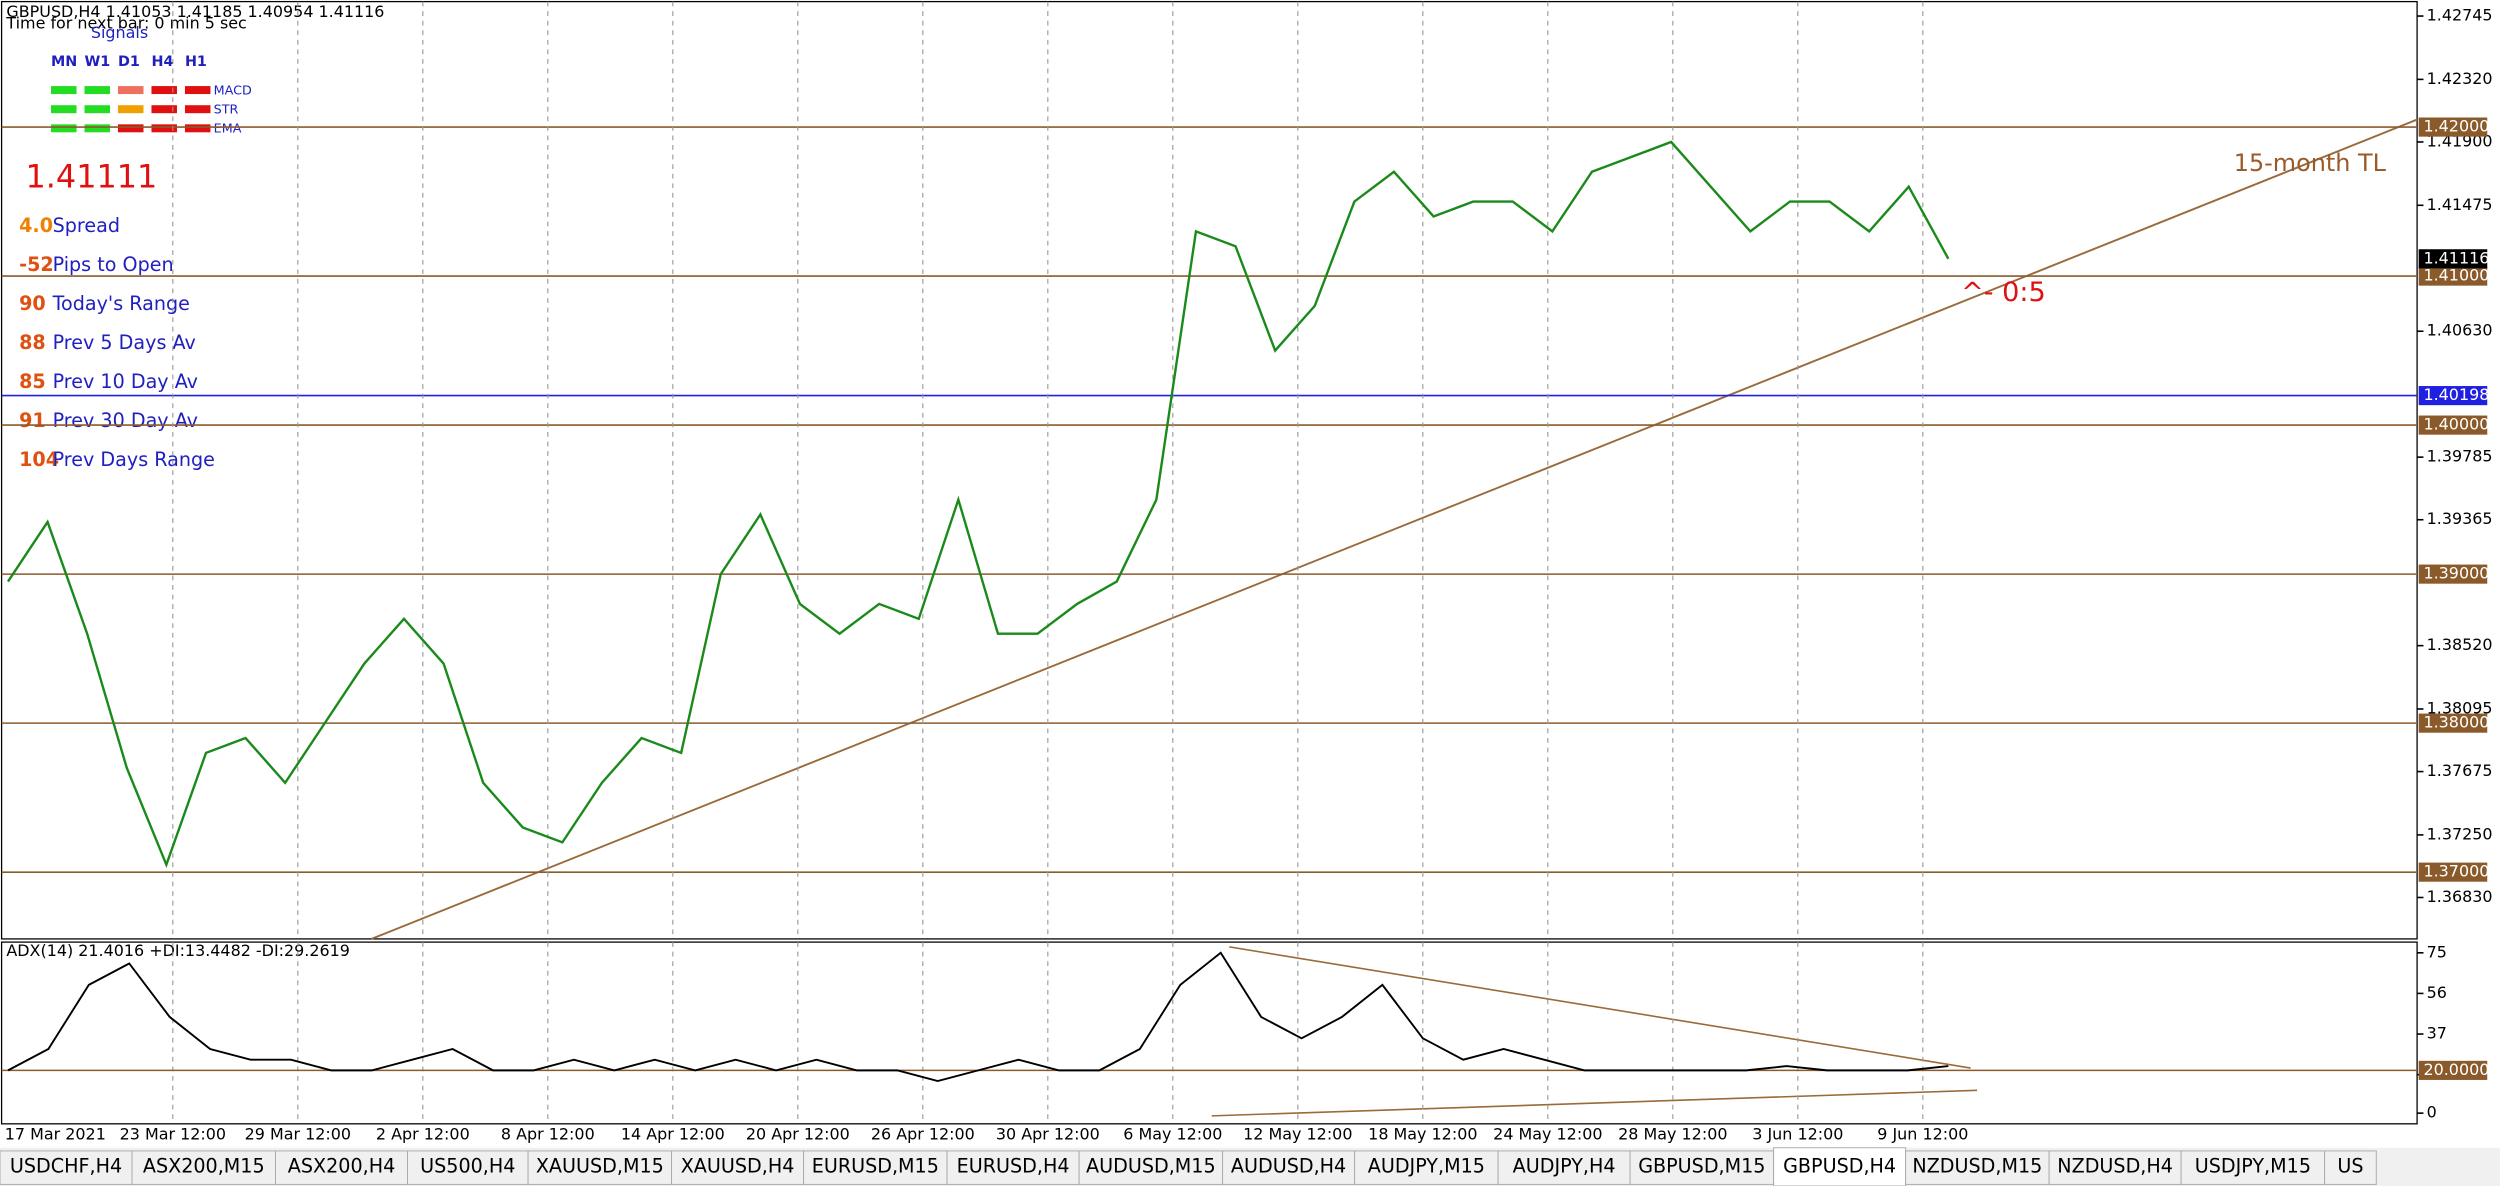 The height and width of the screenshot is (1186, 2500). Describe the element at coordinates (124, 342) in the screenshot. I see `stat-label: Prev 5 Days Av` at that location.